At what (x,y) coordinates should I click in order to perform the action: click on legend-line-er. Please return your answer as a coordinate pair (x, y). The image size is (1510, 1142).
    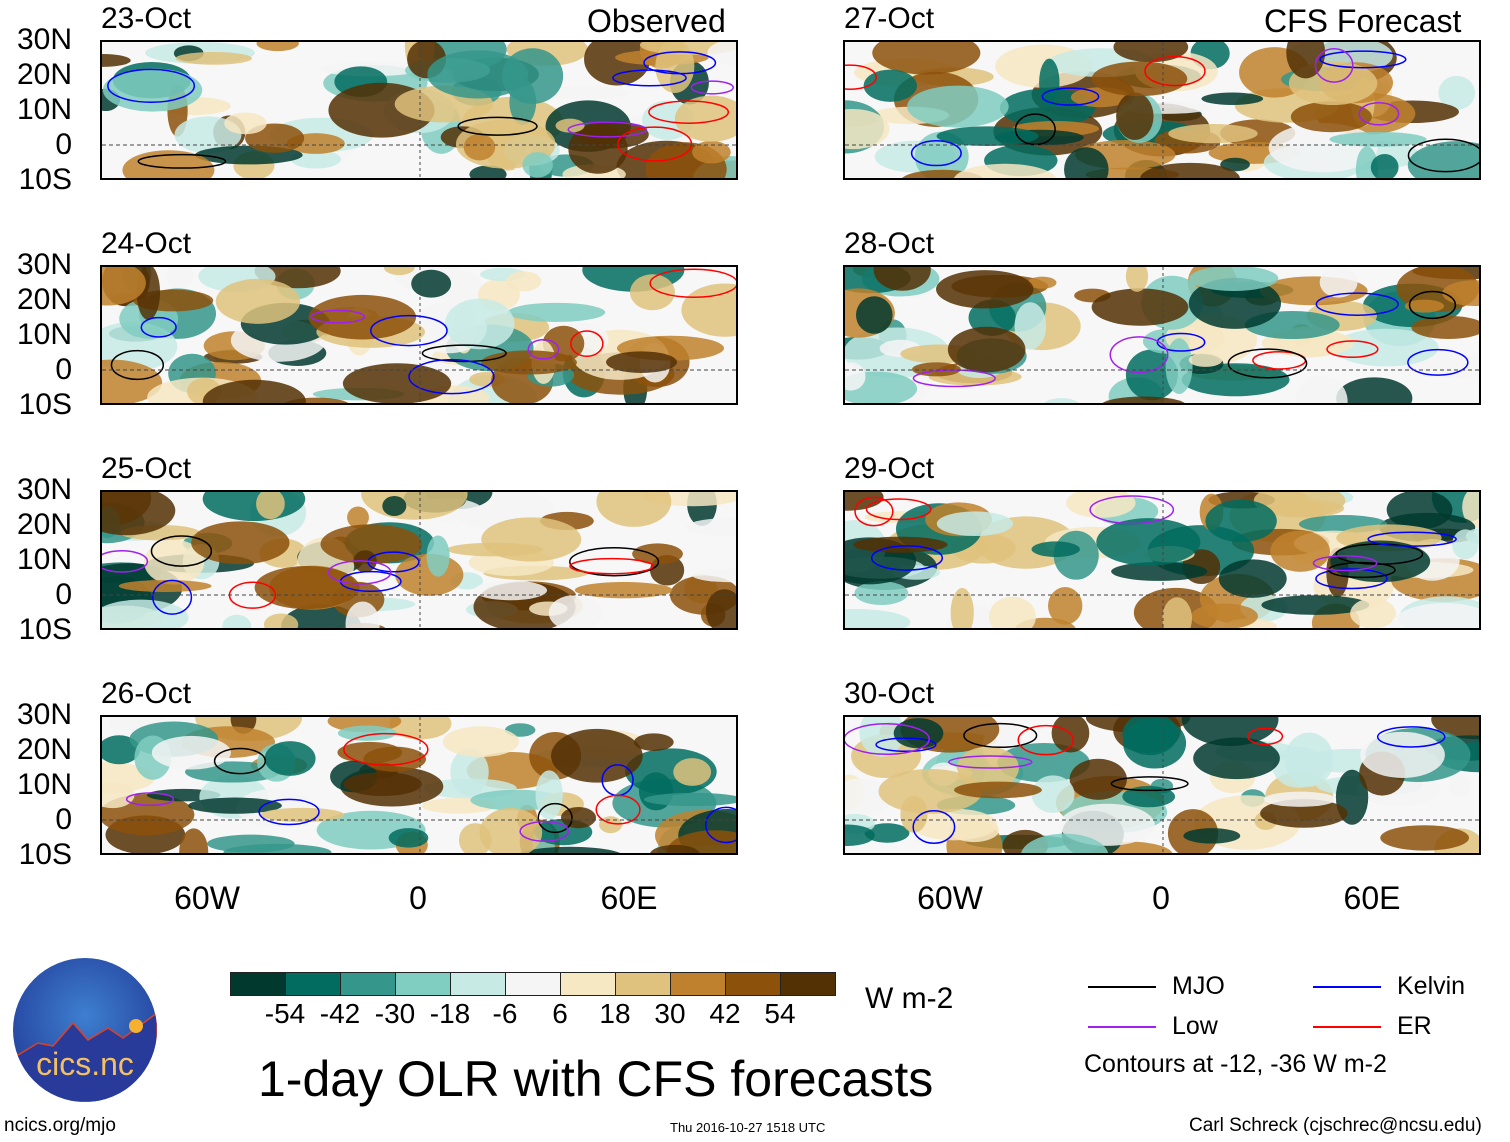
    Looking at the image, I should click on (1347, 1027).